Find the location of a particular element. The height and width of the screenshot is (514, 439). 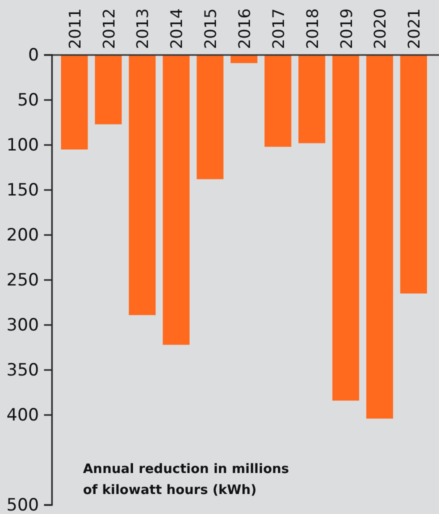

x-tick-label: 2011 is located at coordinates (74, 28).